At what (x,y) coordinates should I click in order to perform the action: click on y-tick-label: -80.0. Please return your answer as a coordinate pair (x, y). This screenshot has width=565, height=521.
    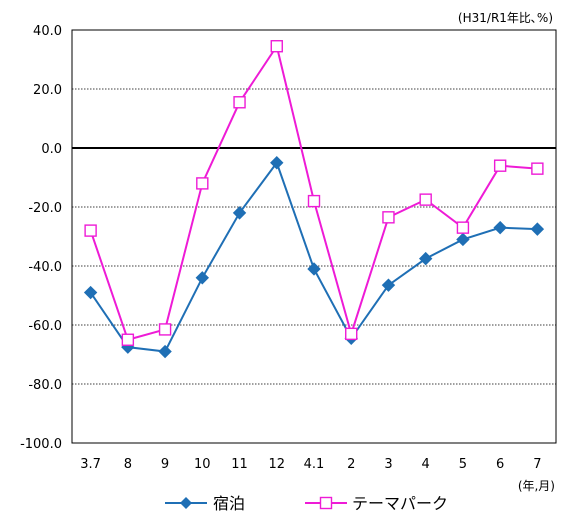
    Looking at the image, I should click on (45, 385).